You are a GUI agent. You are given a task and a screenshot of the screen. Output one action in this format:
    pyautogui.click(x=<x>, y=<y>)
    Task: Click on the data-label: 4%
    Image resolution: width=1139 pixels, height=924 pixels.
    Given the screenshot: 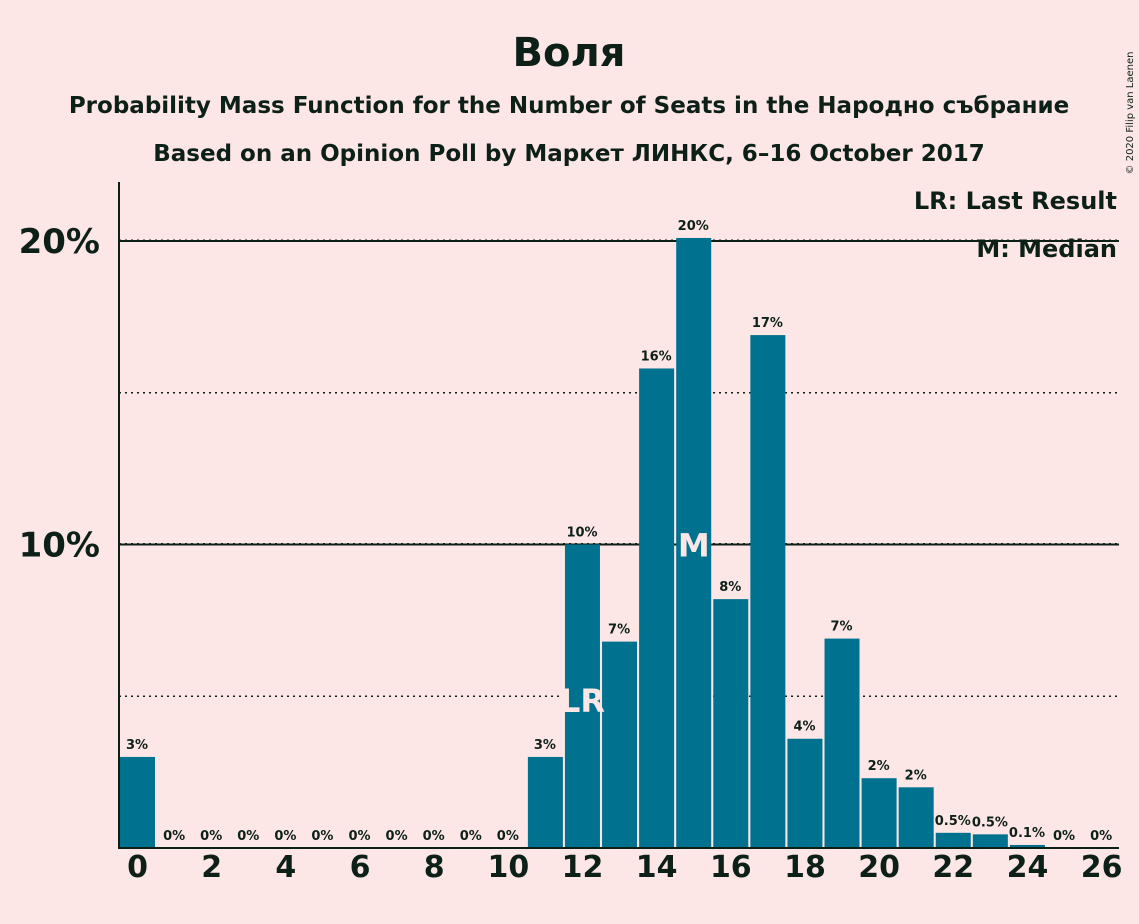 What is the action you would take?
    pyautogui.click(x=804, y=727)
    